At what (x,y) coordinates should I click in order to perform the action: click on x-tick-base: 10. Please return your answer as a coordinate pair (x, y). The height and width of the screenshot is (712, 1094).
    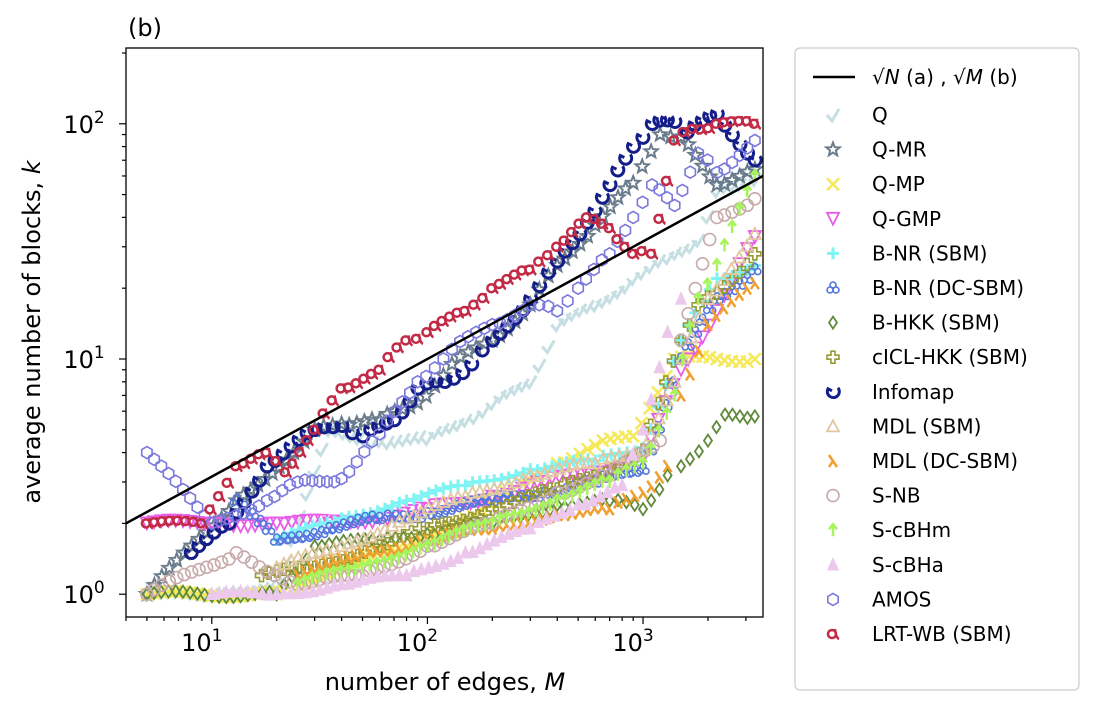
    Looking at the image, I should click on (196, 643).